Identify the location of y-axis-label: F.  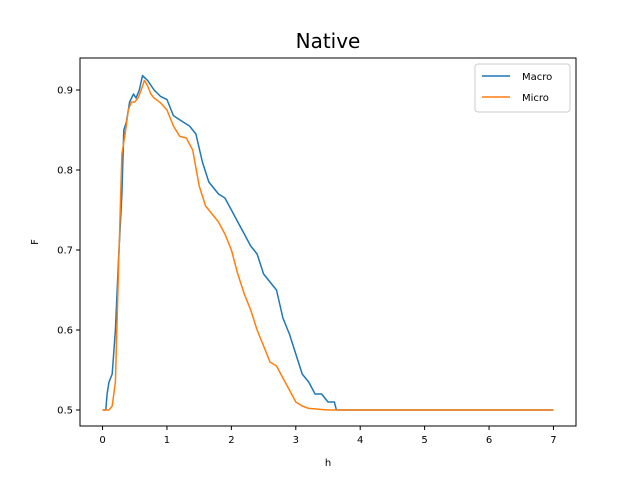
(35, 242).